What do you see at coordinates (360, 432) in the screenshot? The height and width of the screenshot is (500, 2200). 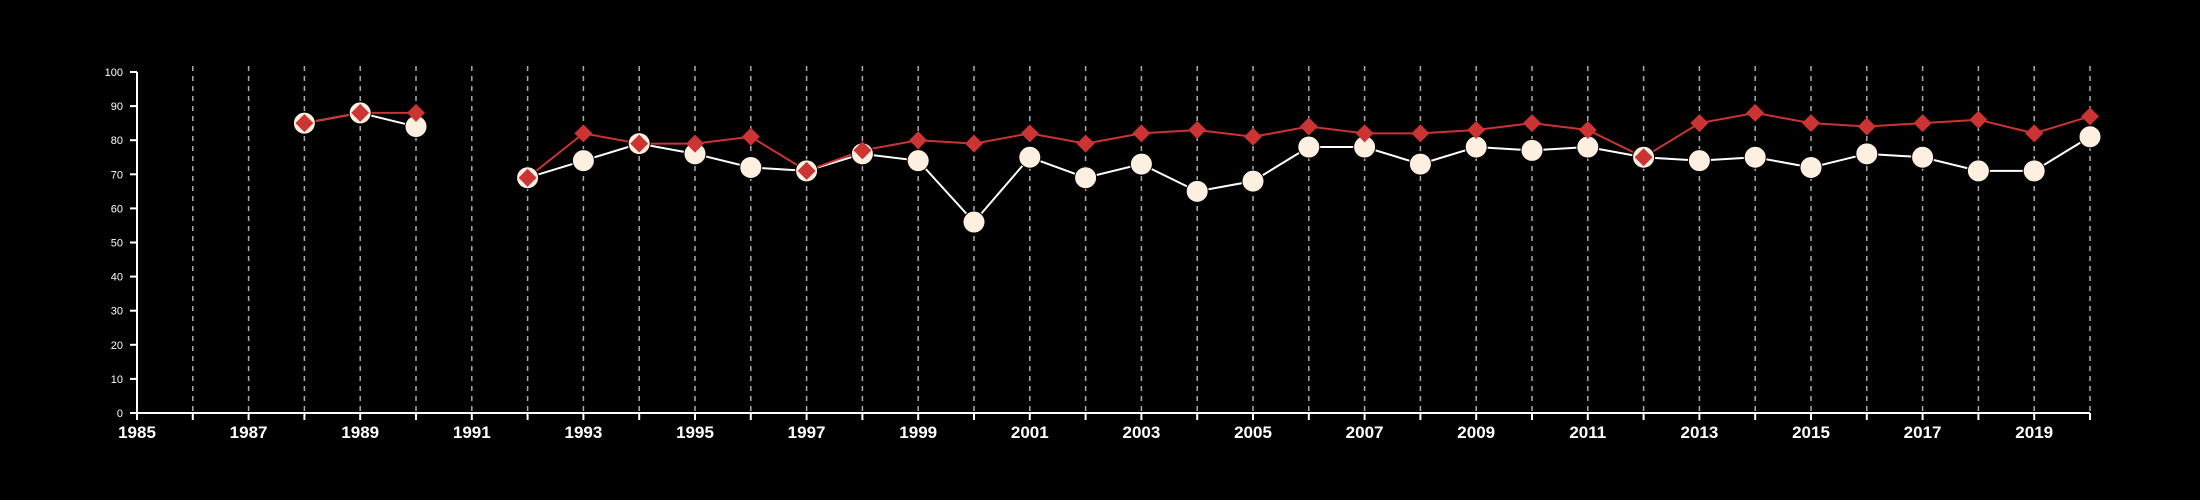 I see `x-tick-label: 1989` at bounding box center [360, 432].